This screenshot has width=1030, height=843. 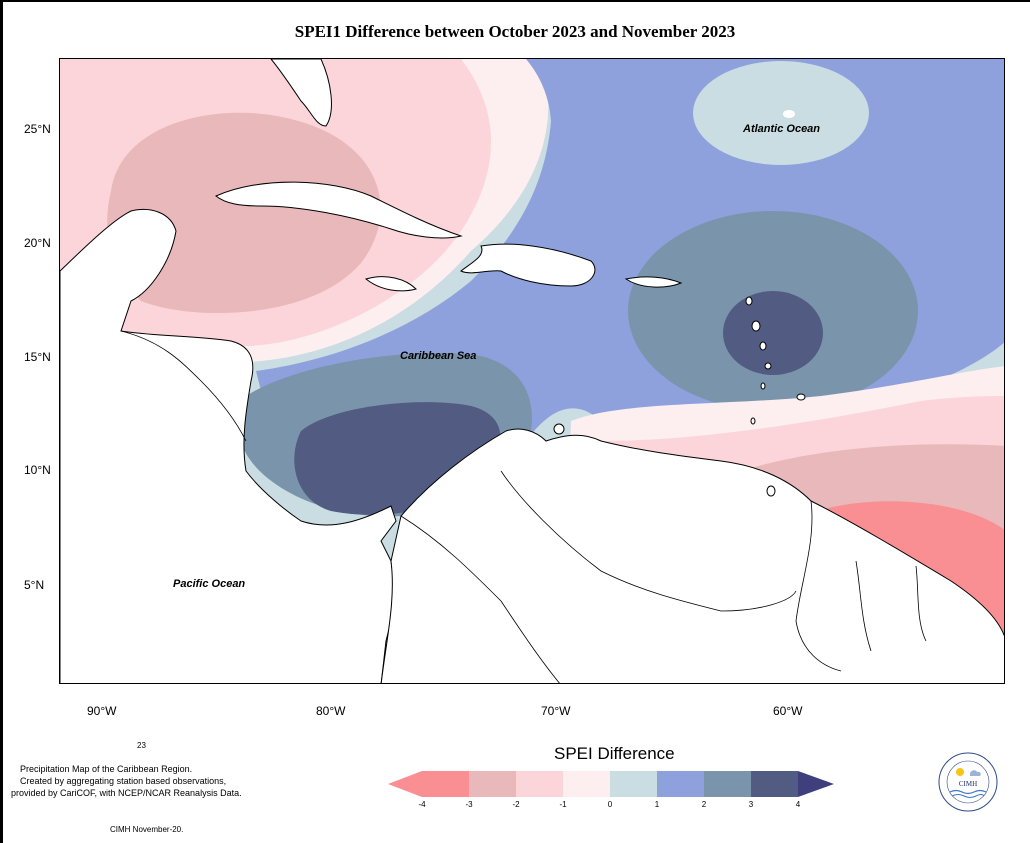 I want to click on border-colombia, so click(x=480, y=599).